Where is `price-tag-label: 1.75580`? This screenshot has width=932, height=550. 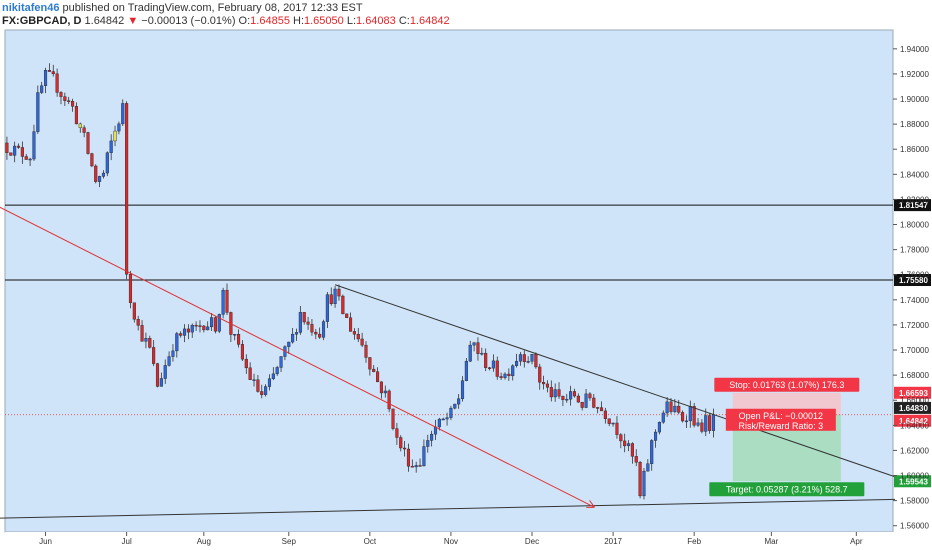 price-tag-label: 1.75580 is located at coordinates (913, 280).